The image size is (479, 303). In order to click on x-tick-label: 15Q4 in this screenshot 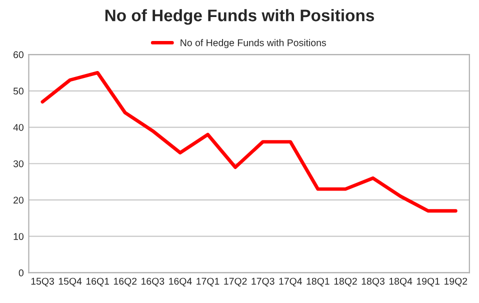, I will do `click(70, 282)`.